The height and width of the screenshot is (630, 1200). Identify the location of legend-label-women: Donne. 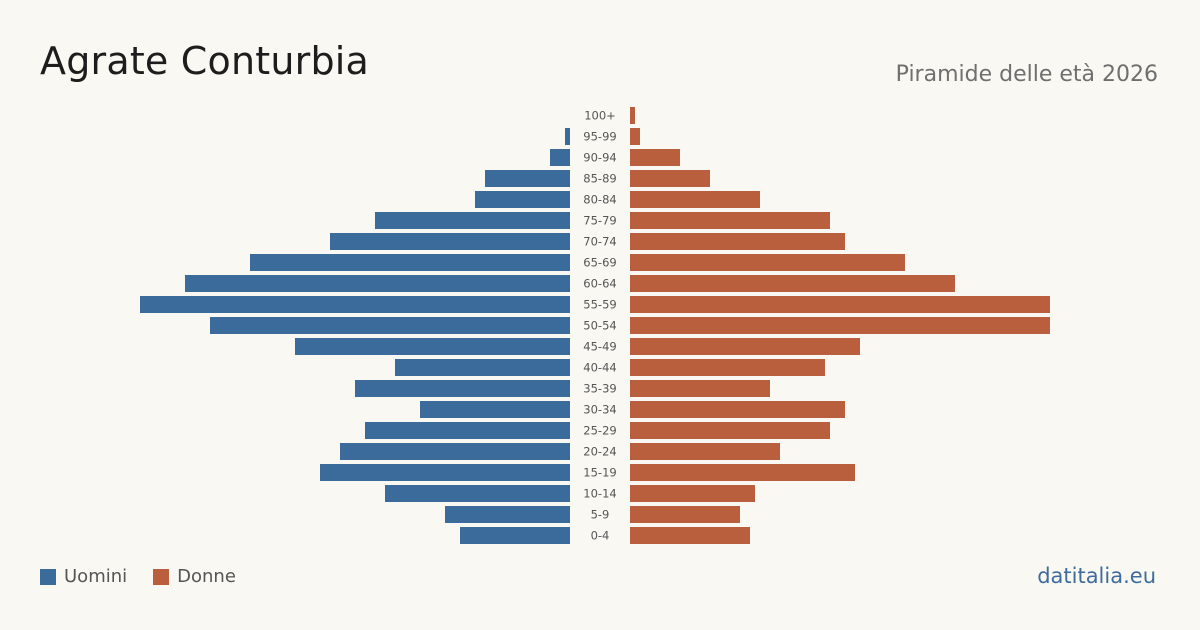
(206, 576).